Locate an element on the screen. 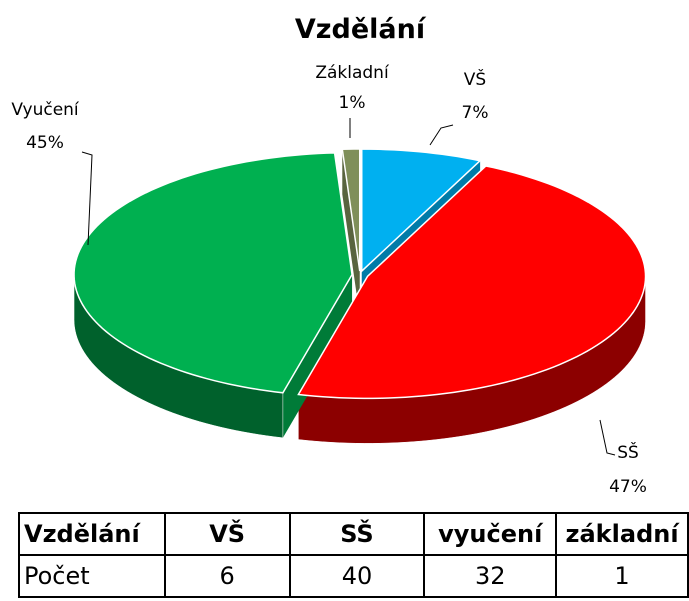  slice-value-label: 7% is located at coordinates (475, 113).